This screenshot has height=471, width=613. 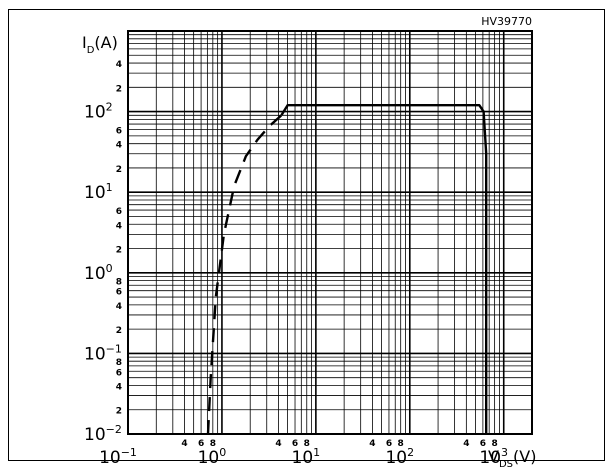 What do you see at coordinates (91, 50) in the screenshot?
I see `y-axis-title-sub: D` at bounding box center [91, 50].